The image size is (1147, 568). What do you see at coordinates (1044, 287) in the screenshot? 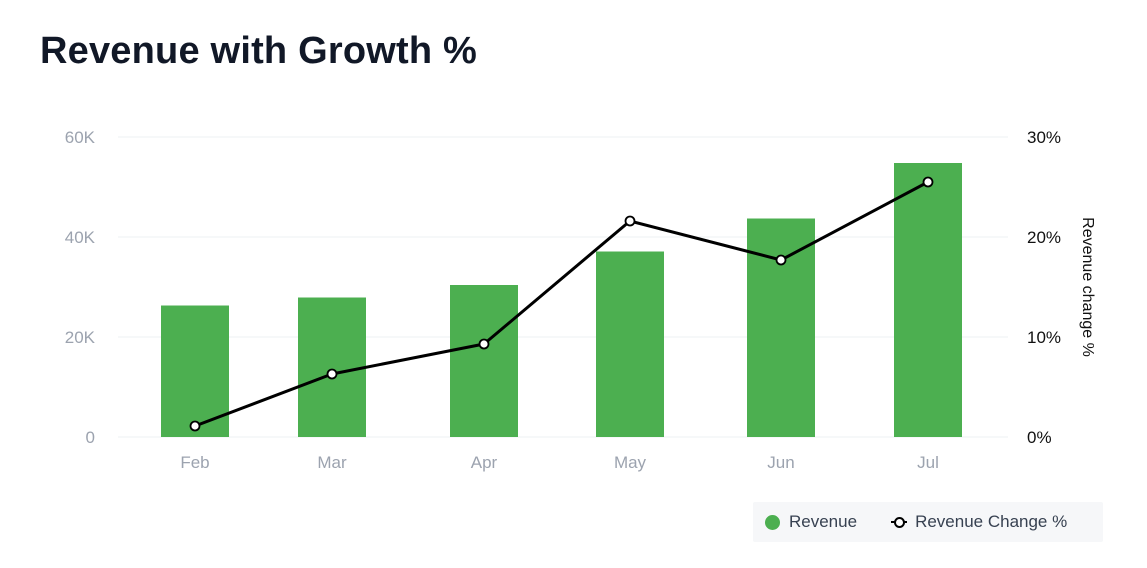
I see `right-axis-ticks: 0% 10% 20% 30%` at bounding box center [1044, 287].